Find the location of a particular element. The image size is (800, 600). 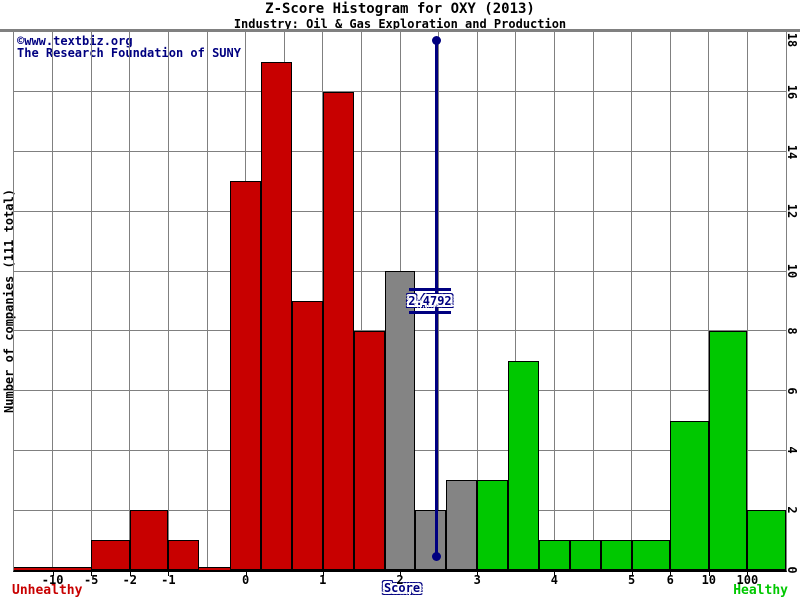

x-tick-label: -1 is located at coordinates (168, 580).